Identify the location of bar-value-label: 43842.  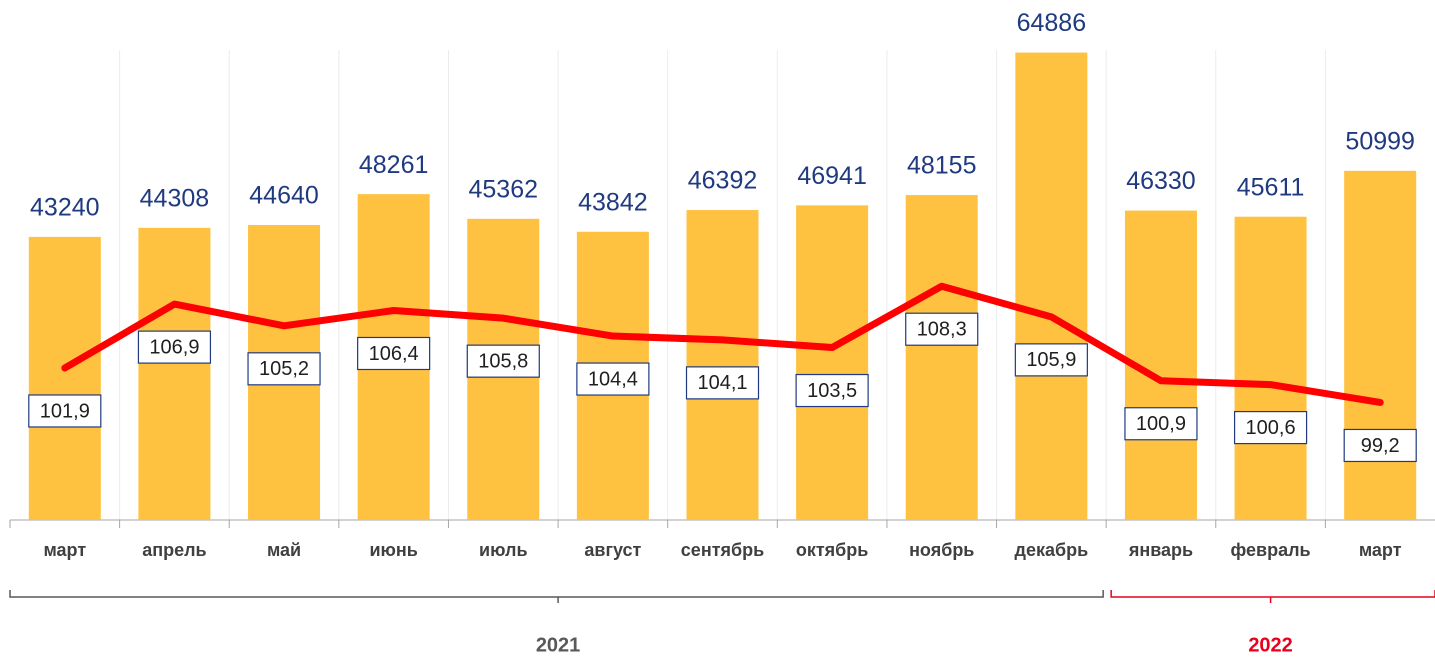
(613, 202).